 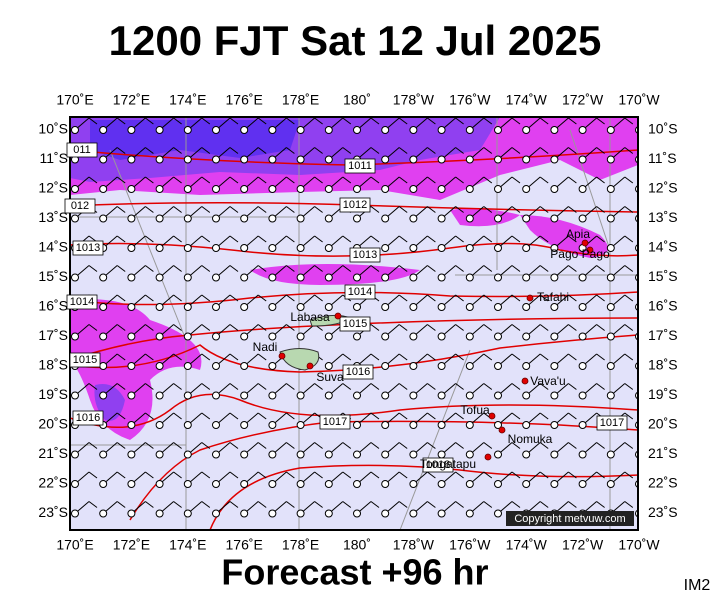 I want to click on place-name: Vava'u, so click(x=547, y=381).